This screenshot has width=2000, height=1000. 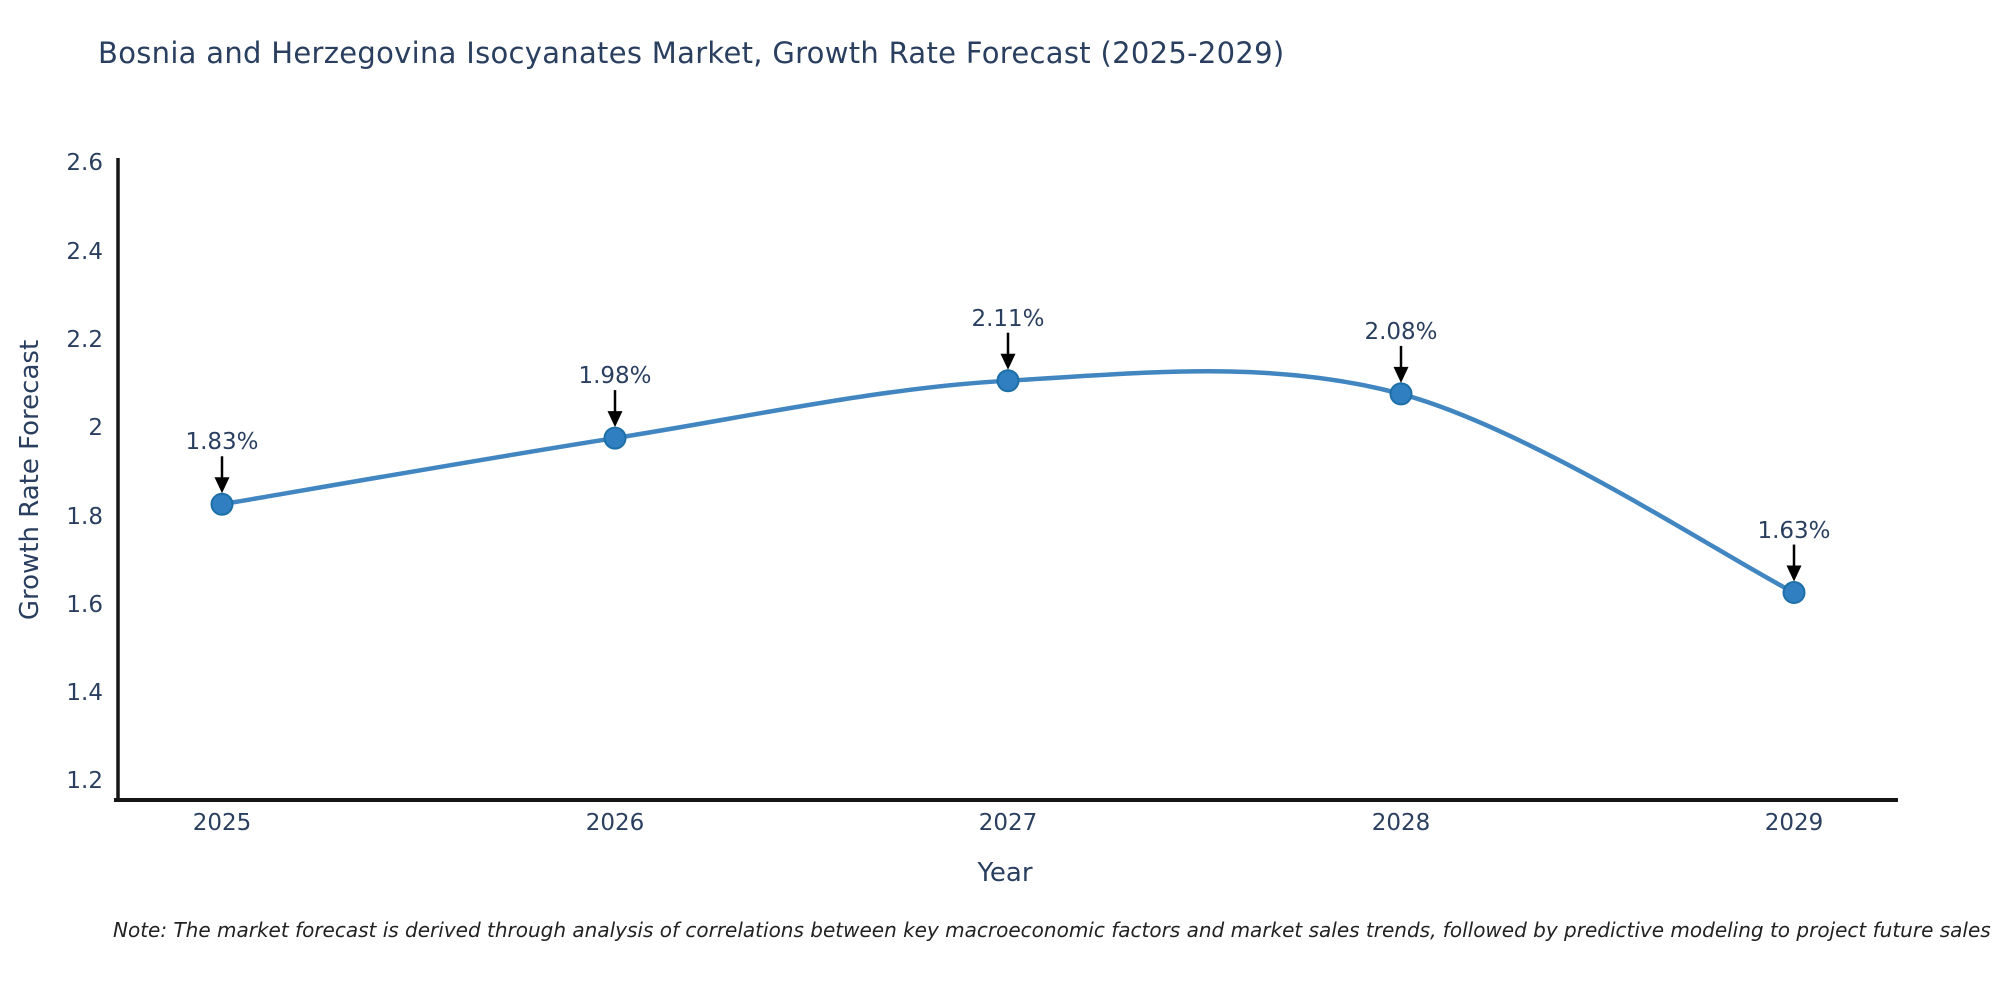 I want to click on y-axis-tick-label: 2.4, so click(x=84, y=251).